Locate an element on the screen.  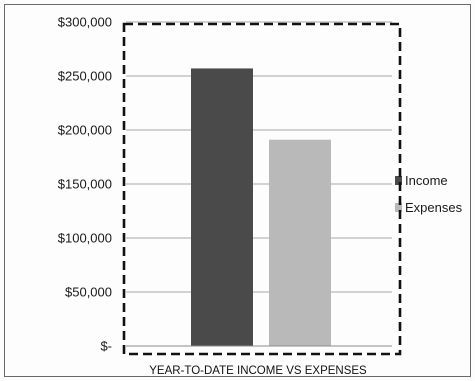
legend-label-expenses: Expenses is located at coordinates (434, 207).